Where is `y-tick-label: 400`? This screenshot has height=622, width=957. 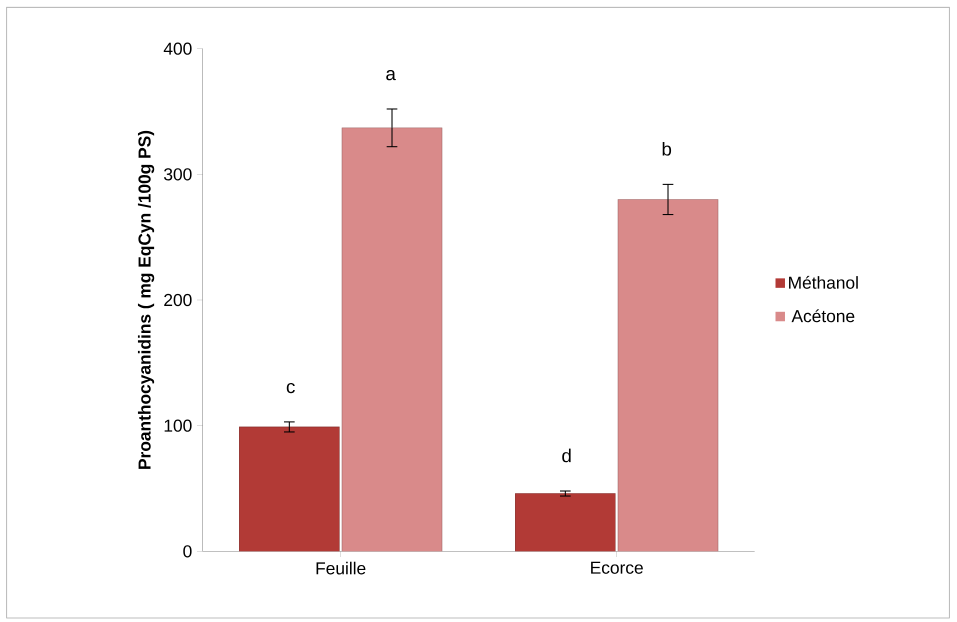
y-tick-label: 400 is located at coordinates (178, 48).